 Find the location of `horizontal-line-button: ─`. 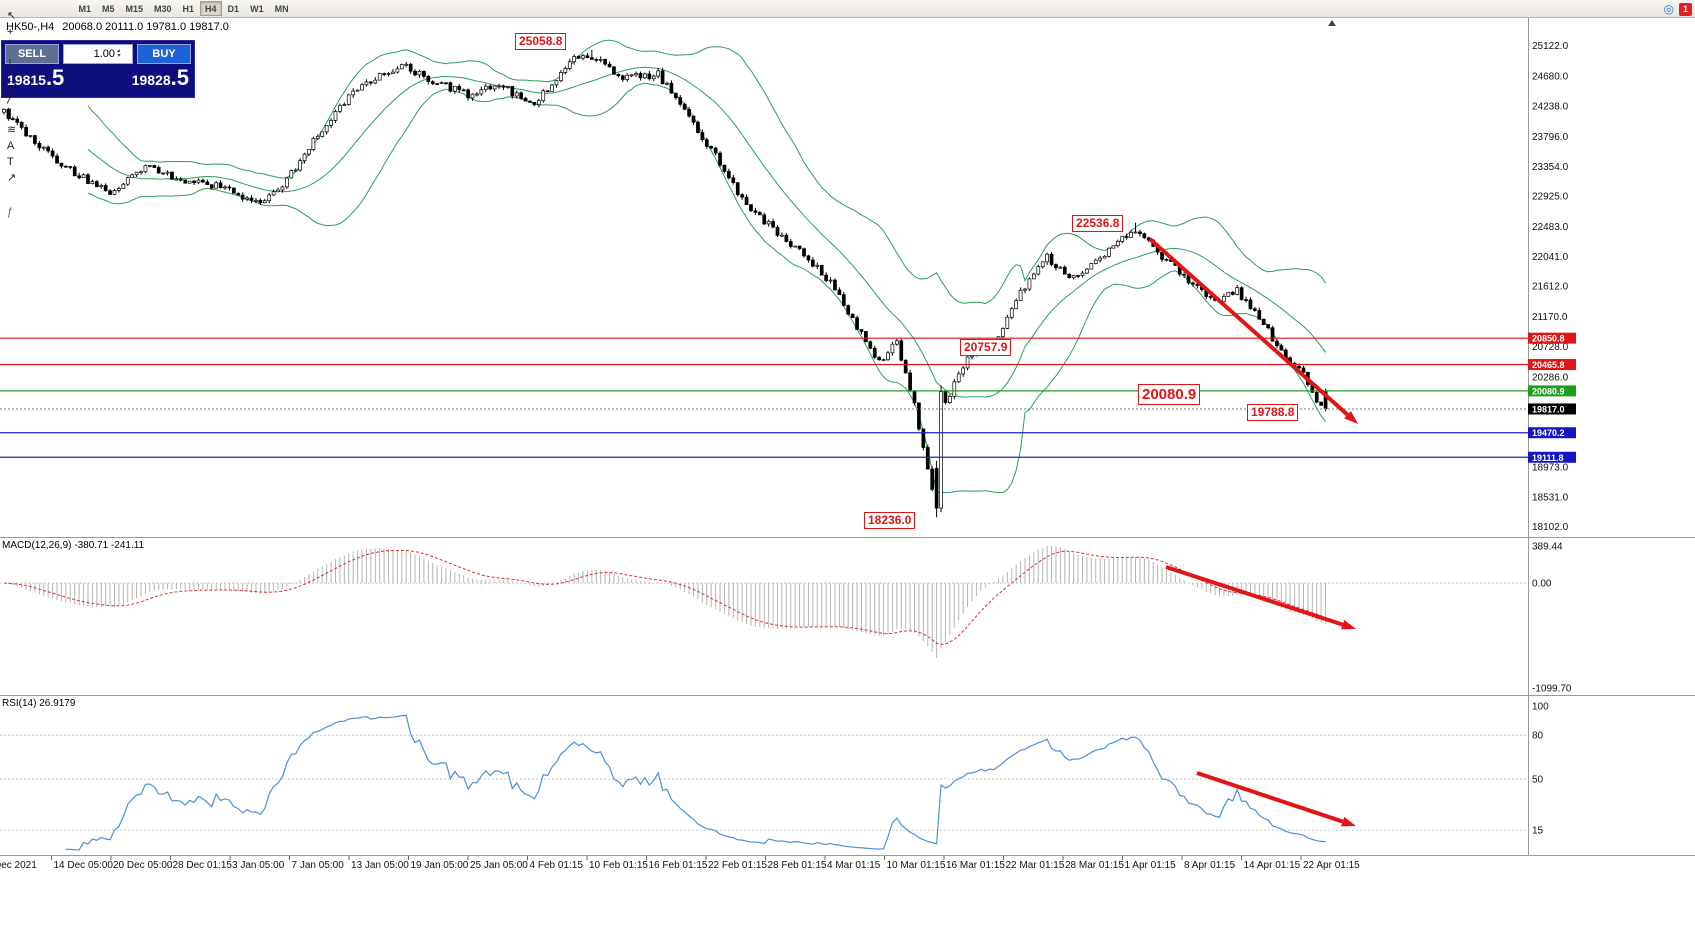

horizontal-line-button: ─ is located at coordinates (11, 83).